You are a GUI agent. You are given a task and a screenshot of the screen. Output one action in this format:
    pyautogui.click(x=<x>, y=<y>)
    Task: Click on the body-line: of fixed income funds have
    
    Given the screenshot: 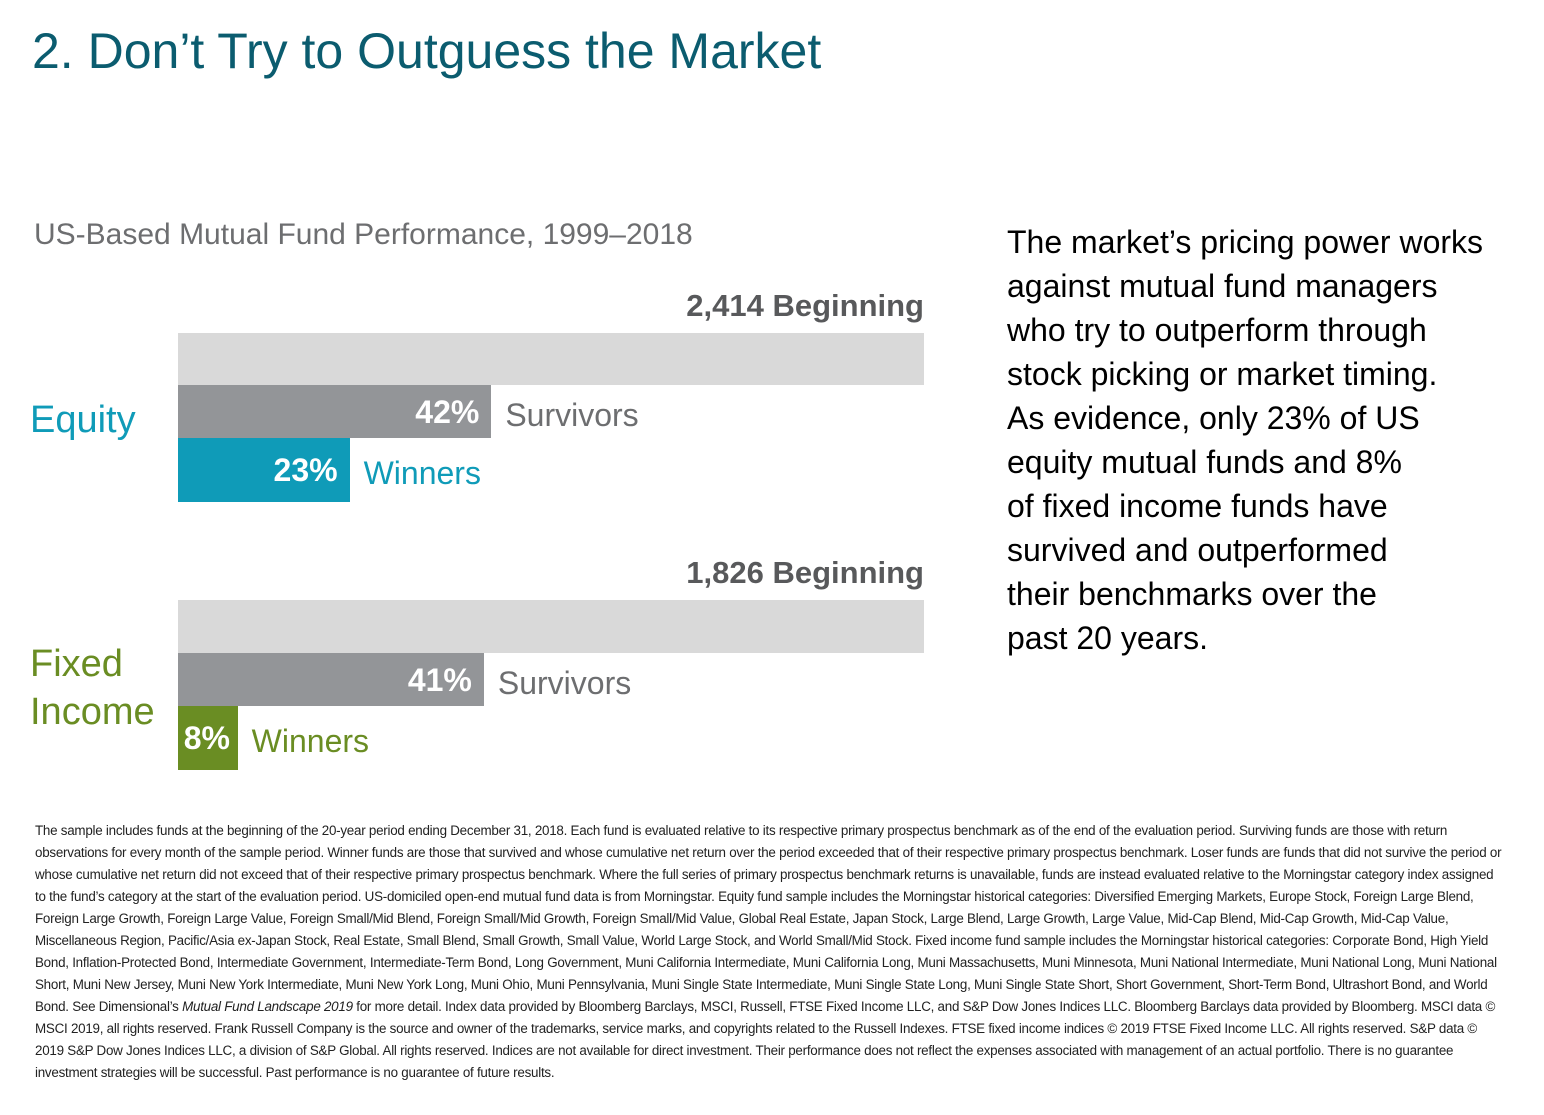 What is the action you would take?
    pyautogui.click(x=1197, y=506)
    